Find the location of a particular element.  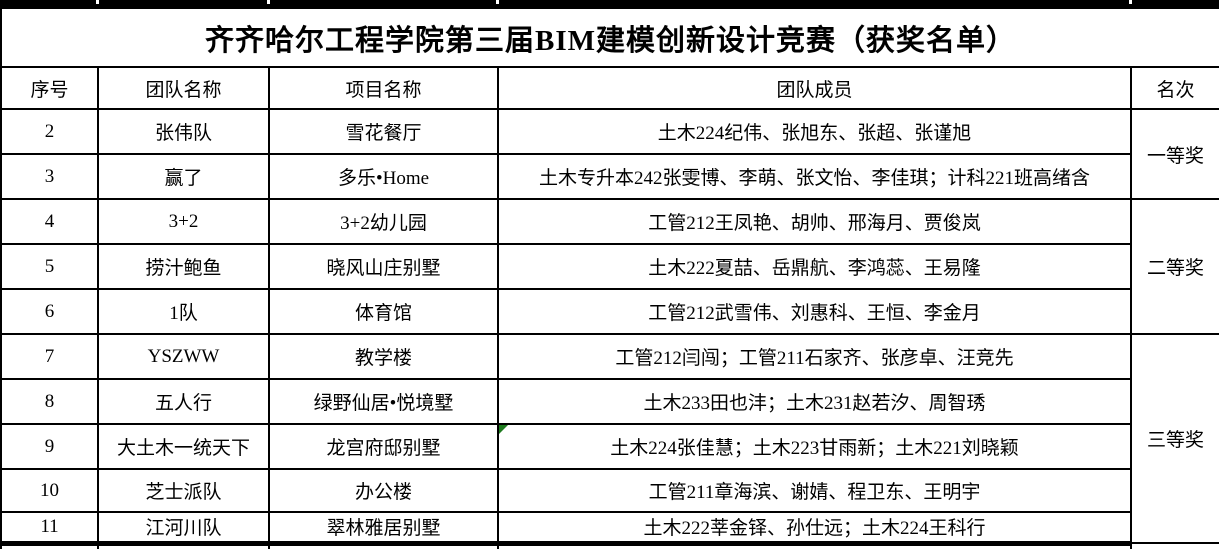

members-cell: 工管212武雪伟、刘惠科、王恒、李金月 is located at coordinates (814, 311).